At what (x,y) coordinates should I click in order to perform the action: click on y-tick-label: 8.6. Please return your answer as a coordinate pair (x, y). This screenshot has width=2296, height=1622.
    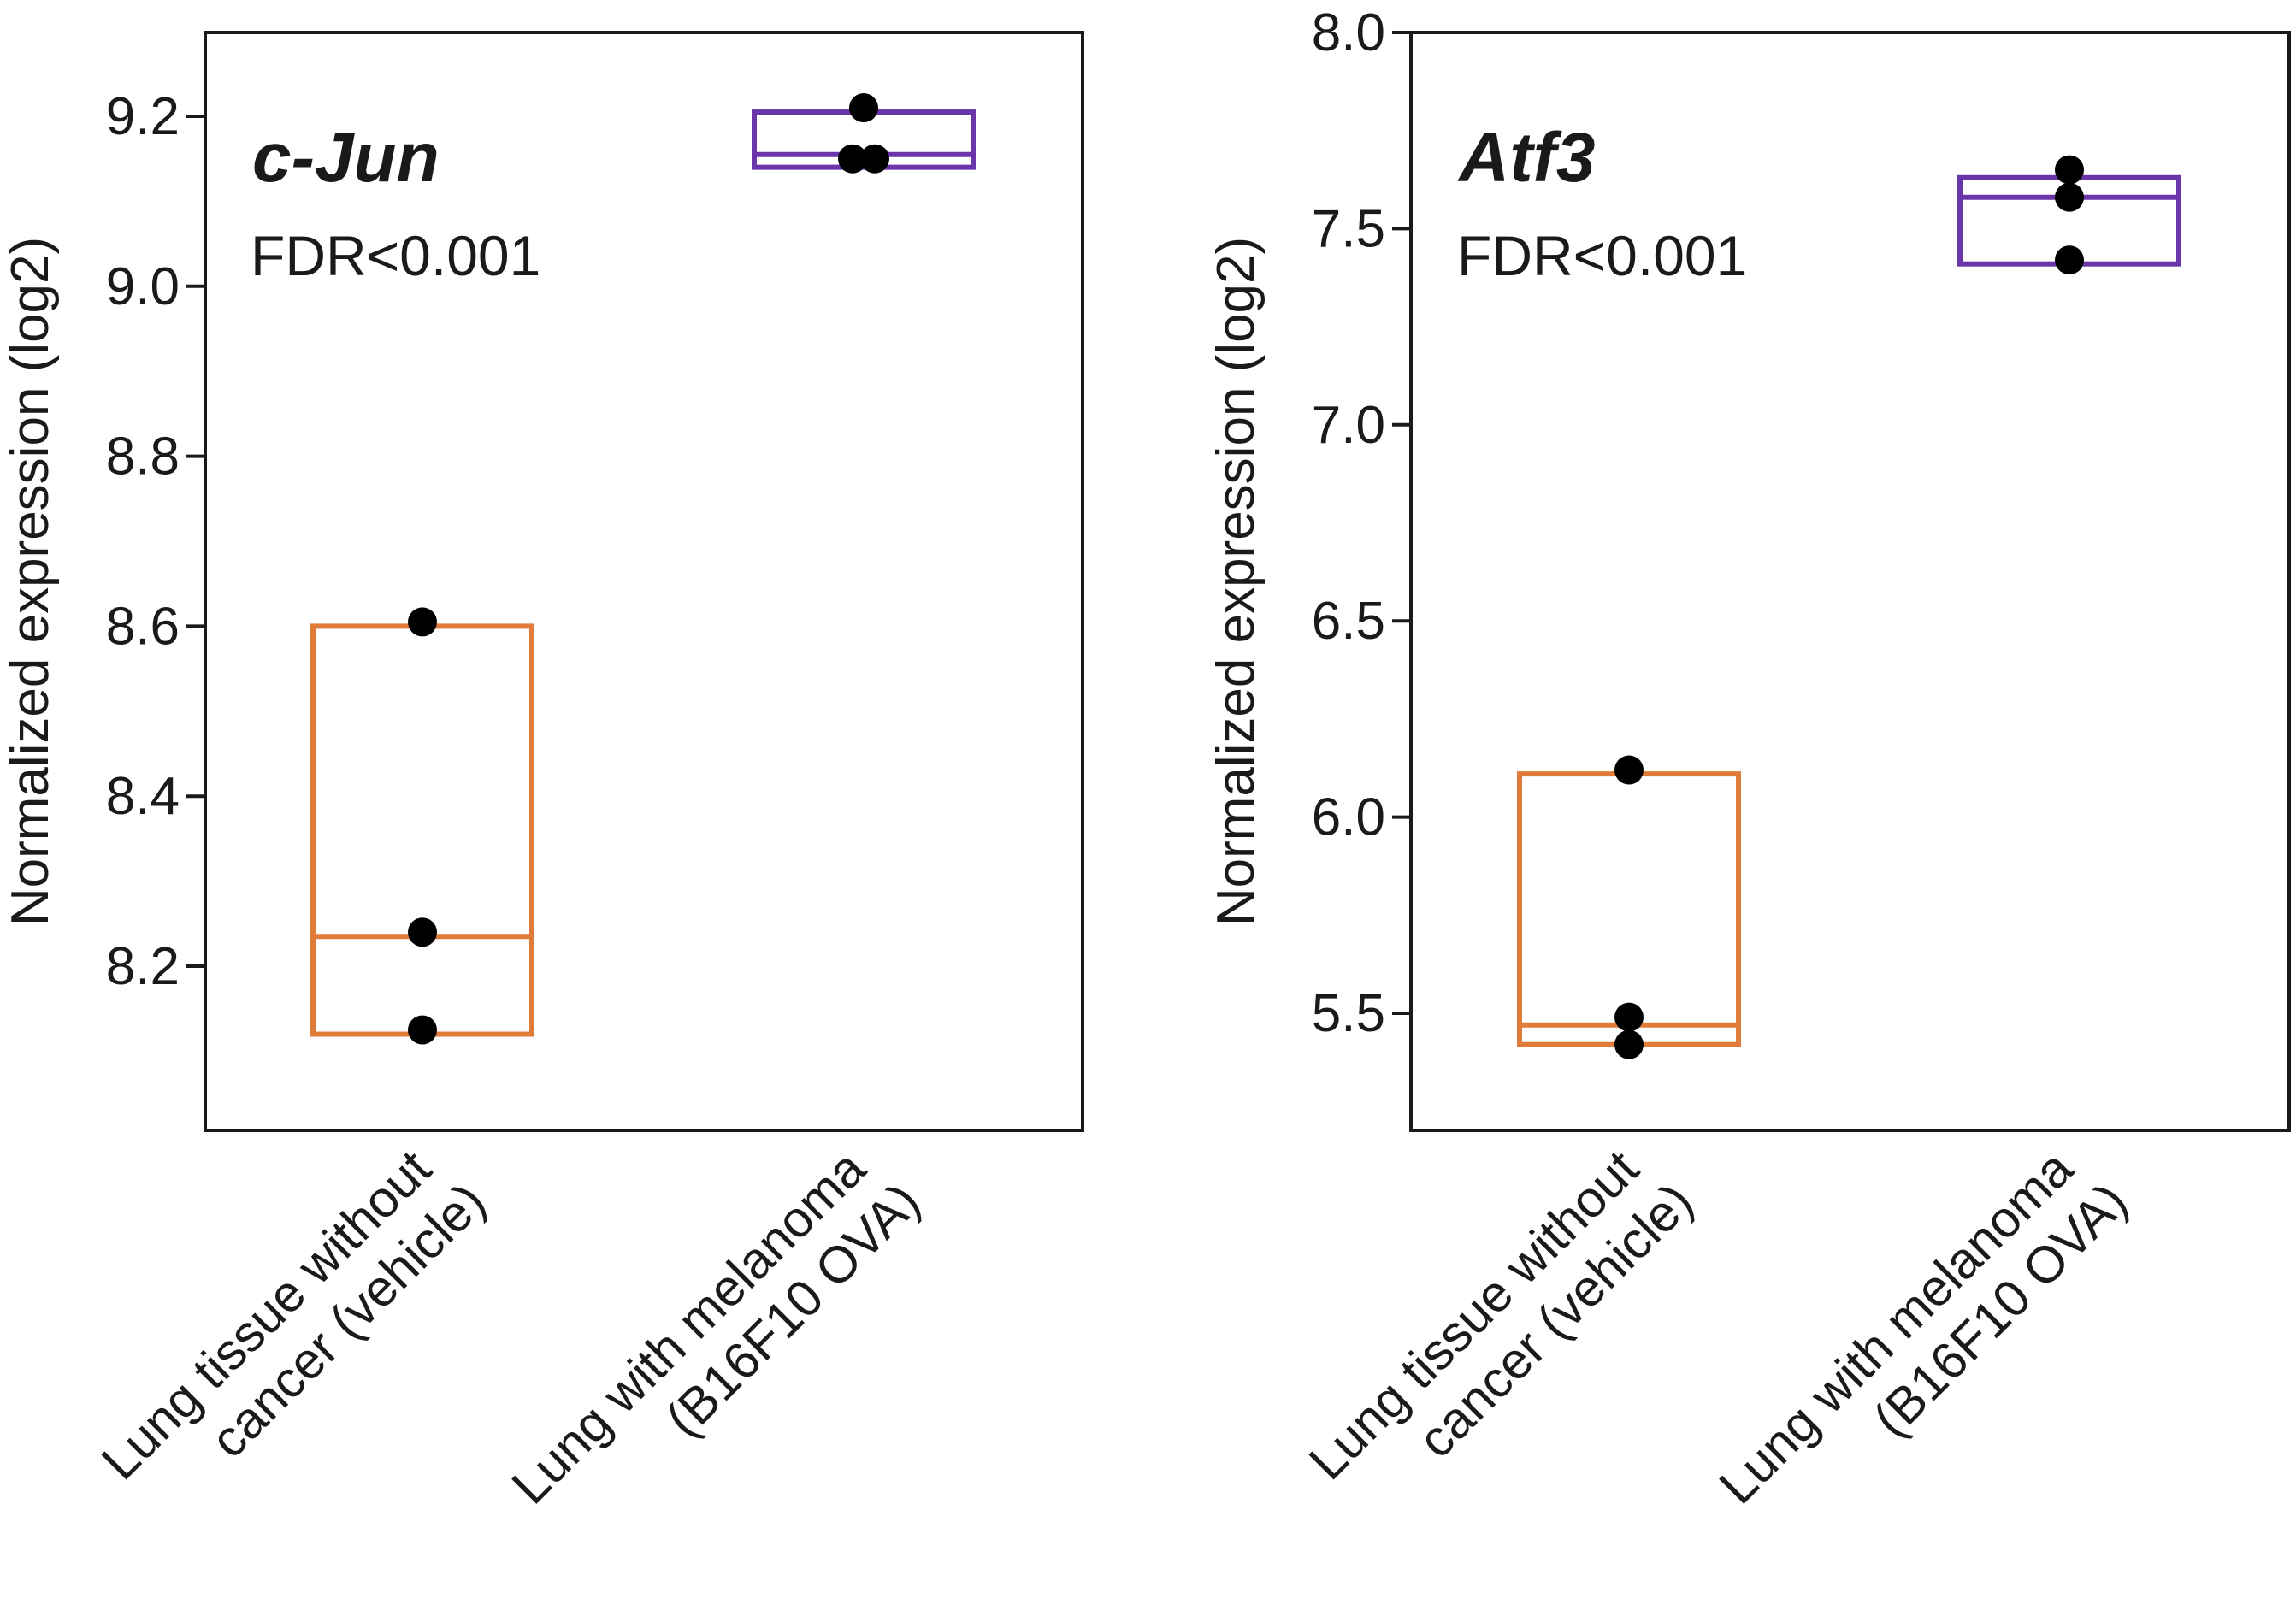
    Looking at the image, I should click on (143, 626).